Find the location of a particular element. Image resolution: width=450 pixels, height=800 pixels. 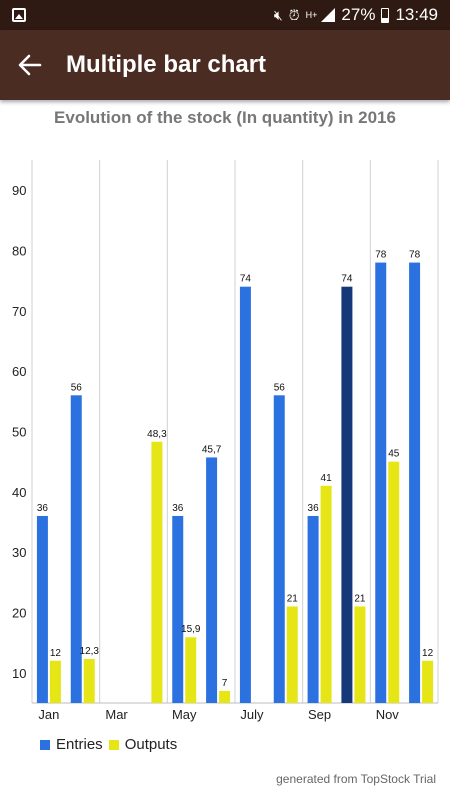

footer-text: generated from TopStock Trial is located at coordinates (356, 779).